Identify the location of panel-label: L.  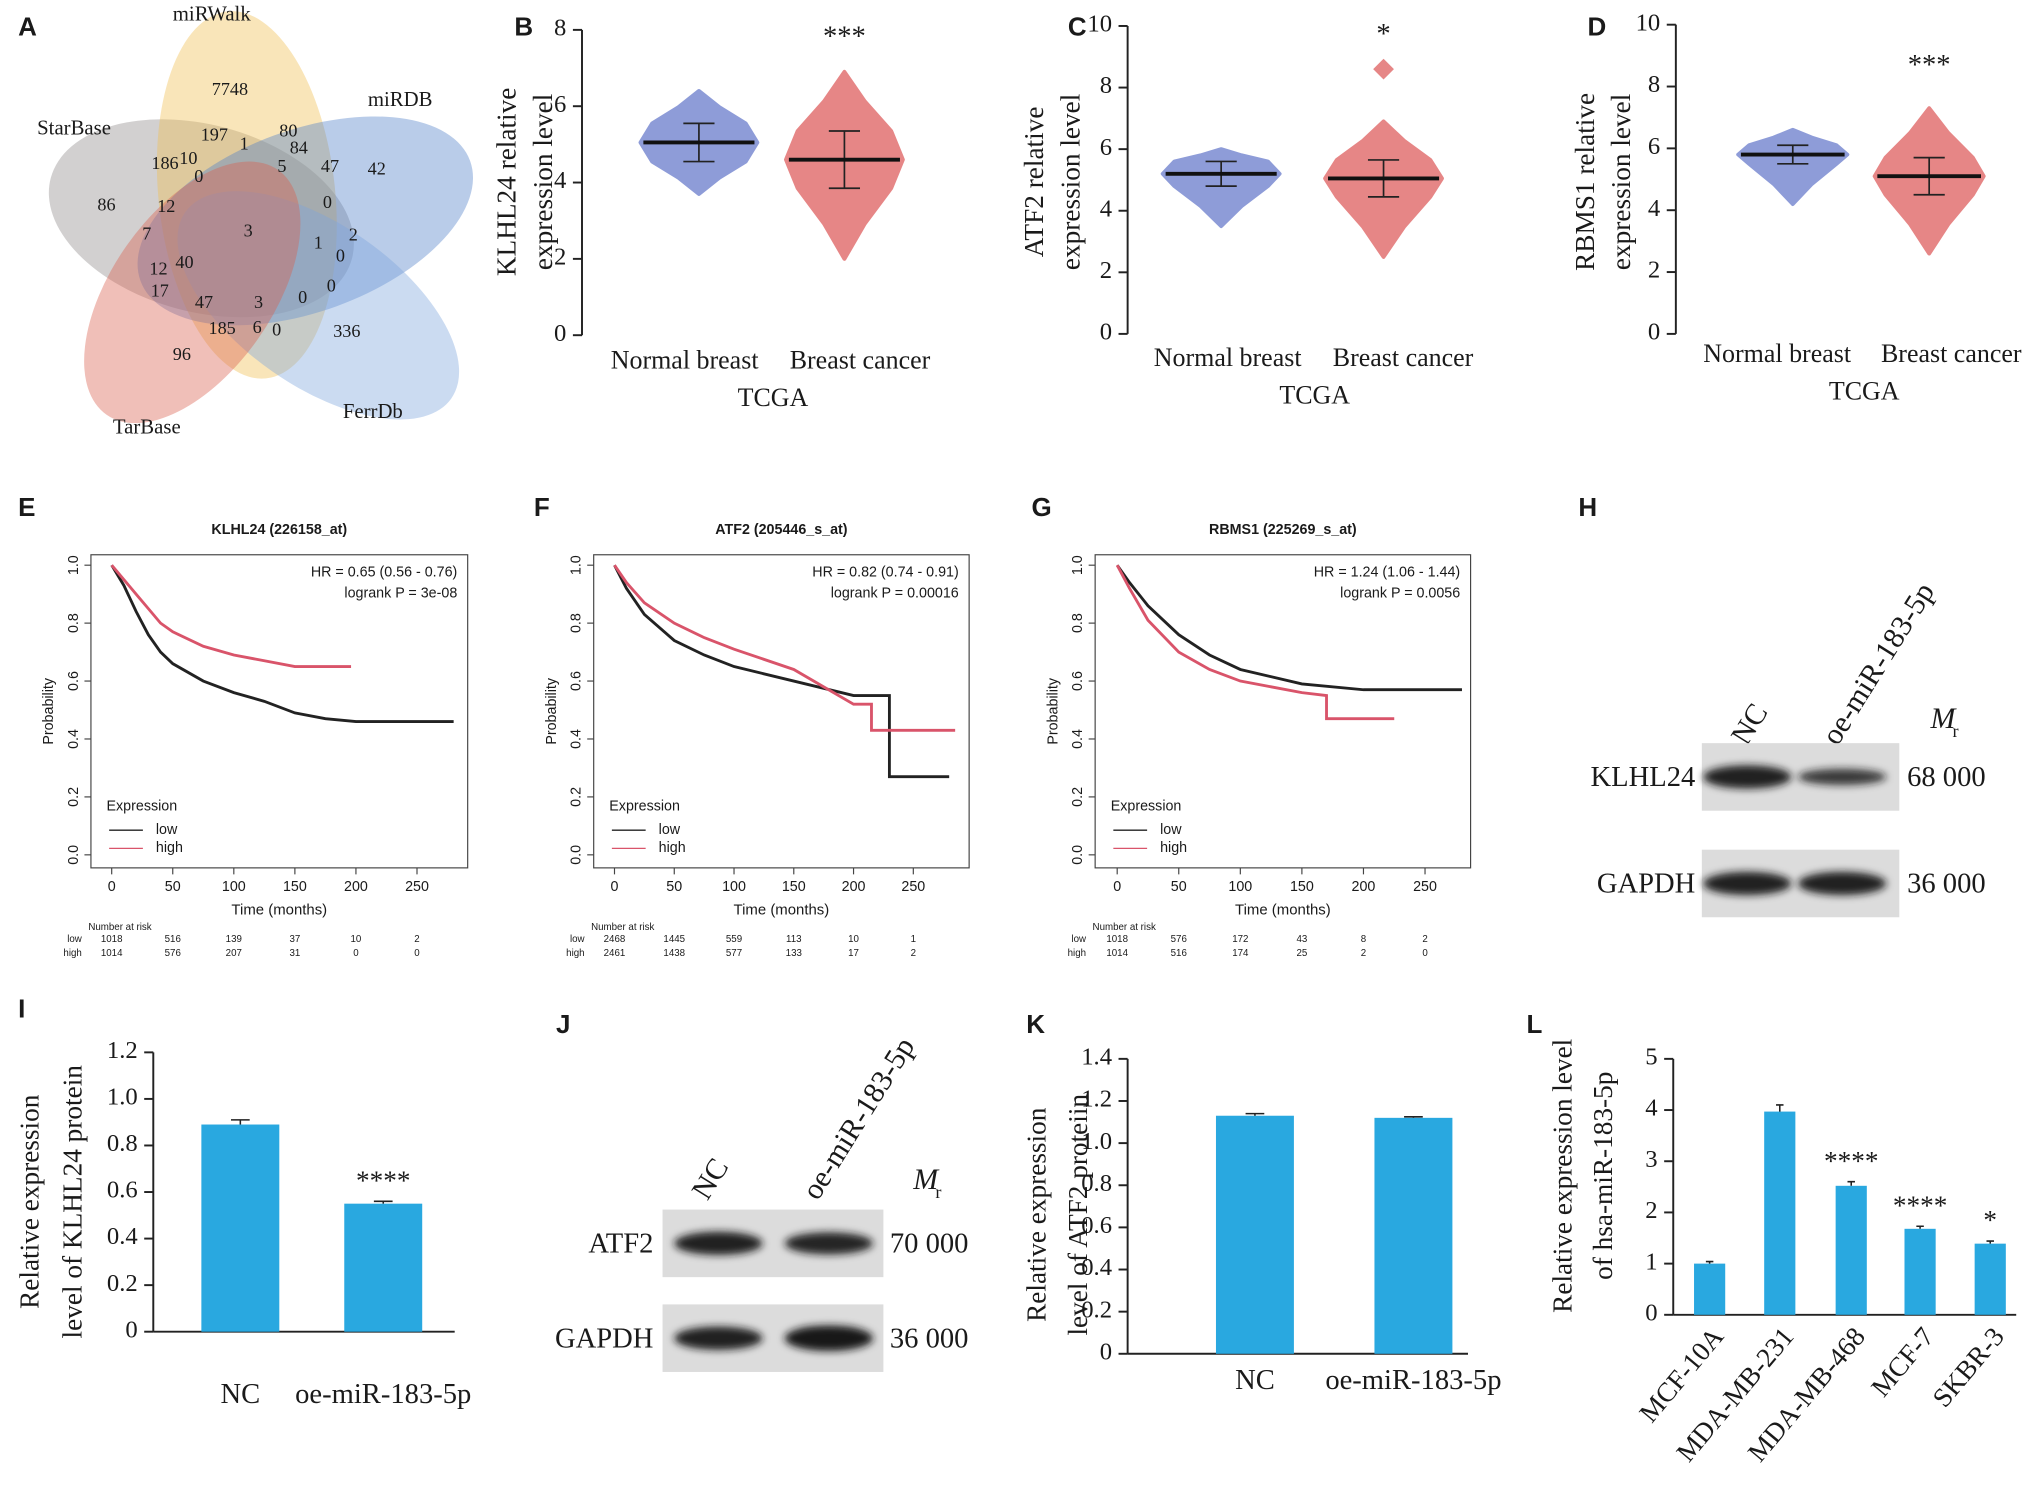
(1534, 1024).